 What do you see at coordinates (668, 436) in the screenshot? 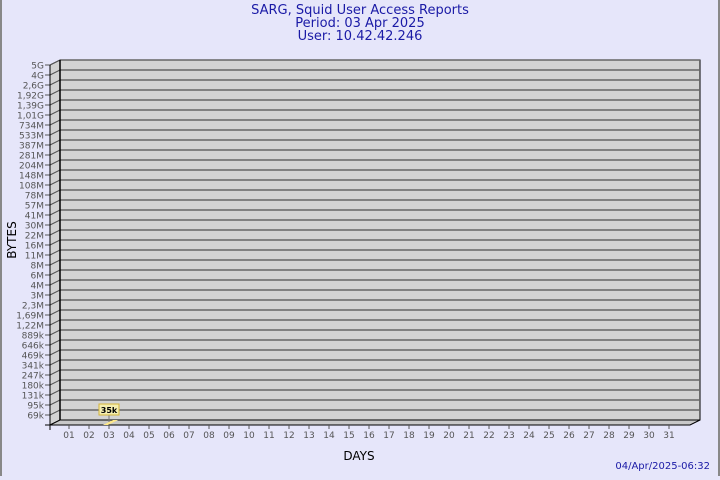
I see `x-tick-label: 31` at bounding box center [668, 436].